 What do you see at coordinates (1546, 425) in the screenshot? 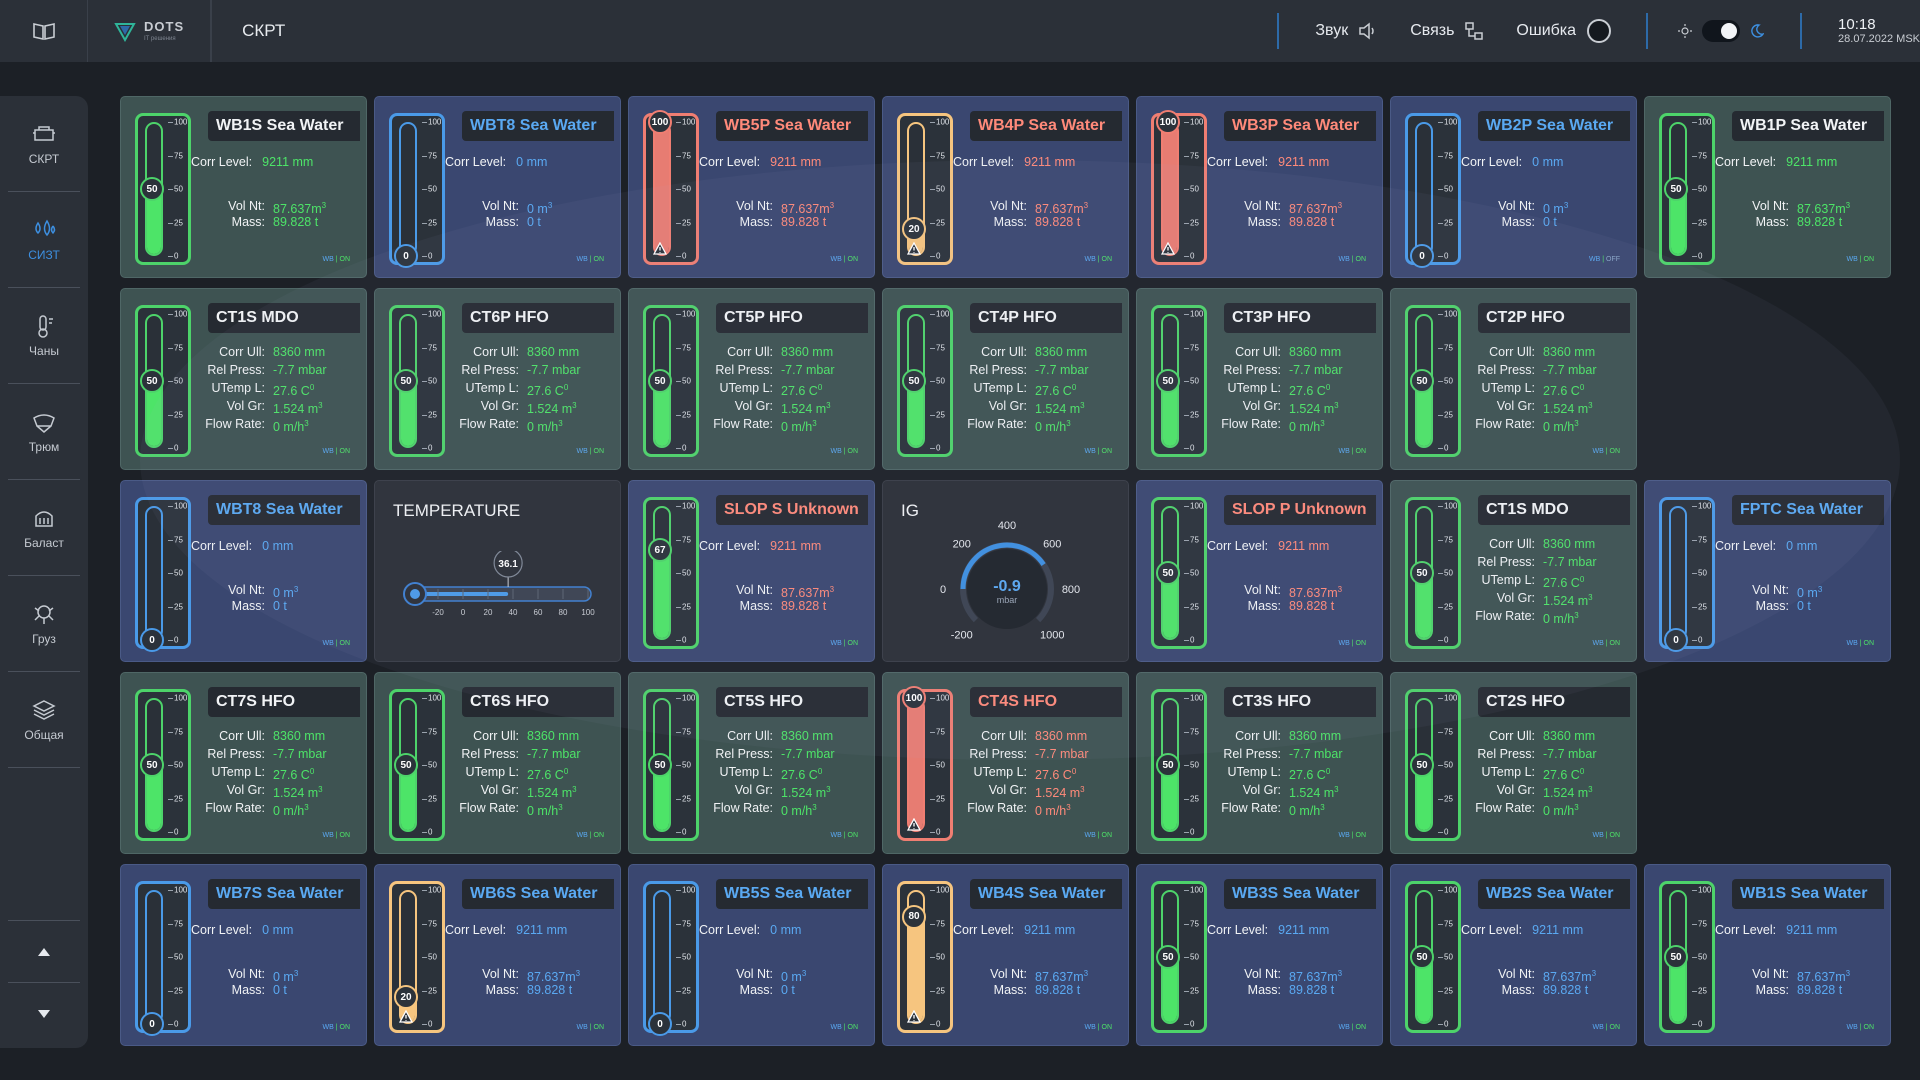
I see `flow-rate: Flow Rate: 0 m/h3` at bounding box center [1546, 425].